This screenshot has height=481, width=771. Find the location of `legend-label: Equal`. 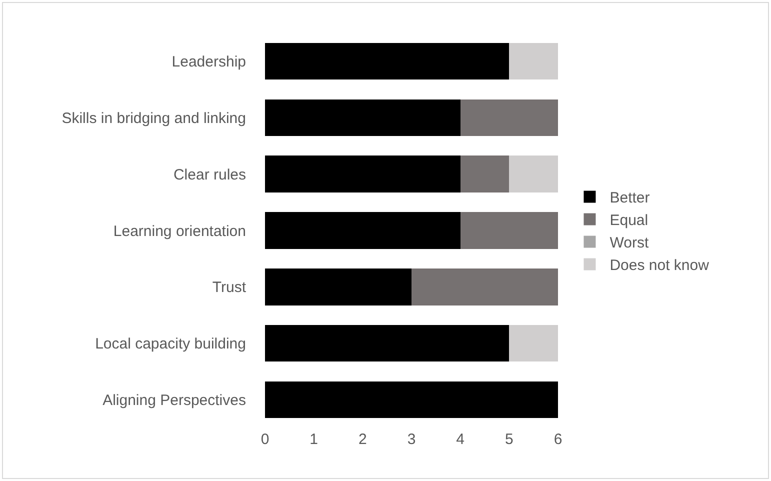

legend-label: Equal is located at coordinates (629, 221).